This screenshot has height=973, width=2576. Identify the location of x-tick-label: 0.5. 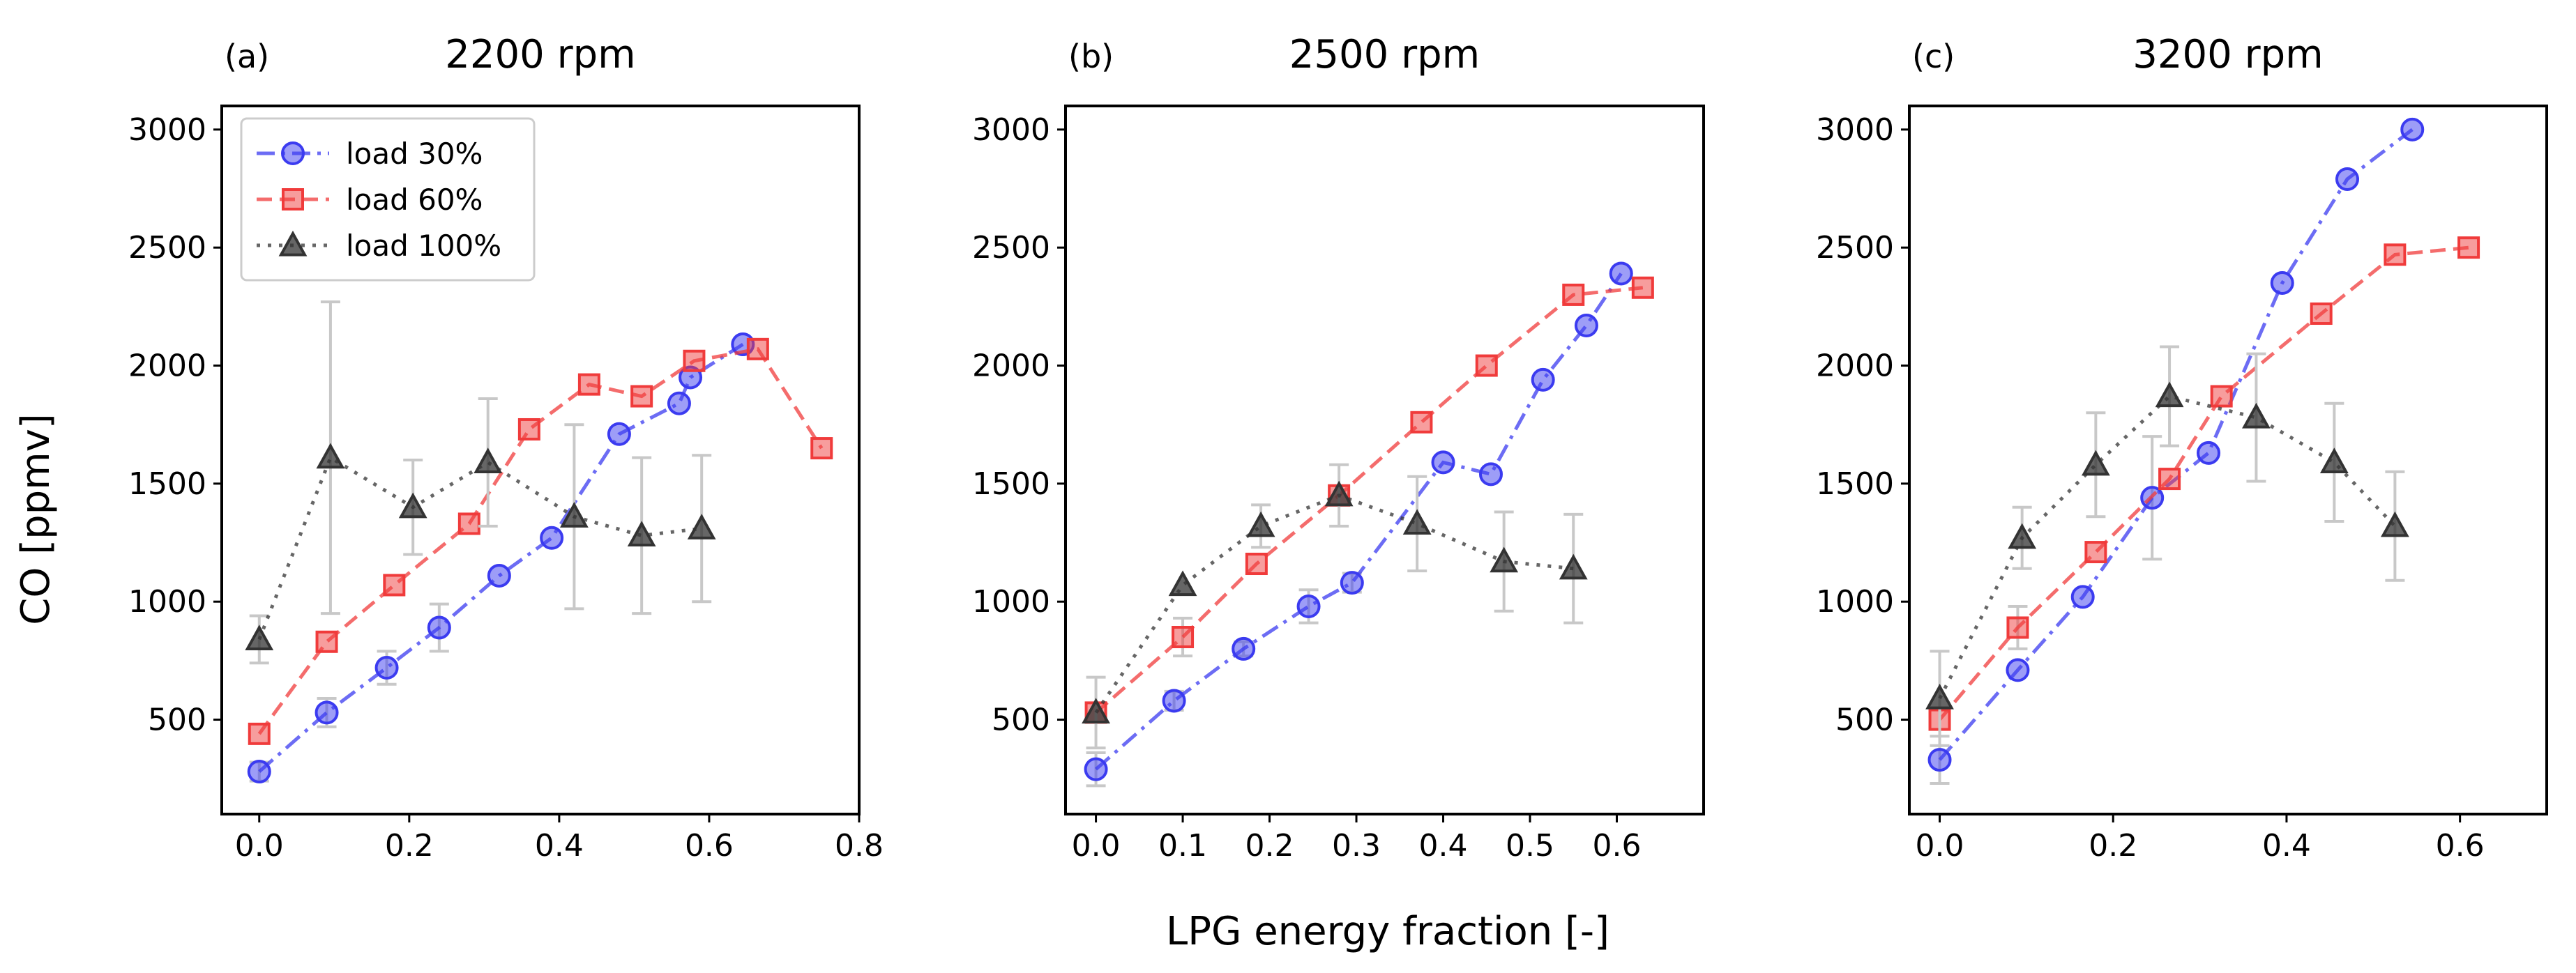
(1530, 846).